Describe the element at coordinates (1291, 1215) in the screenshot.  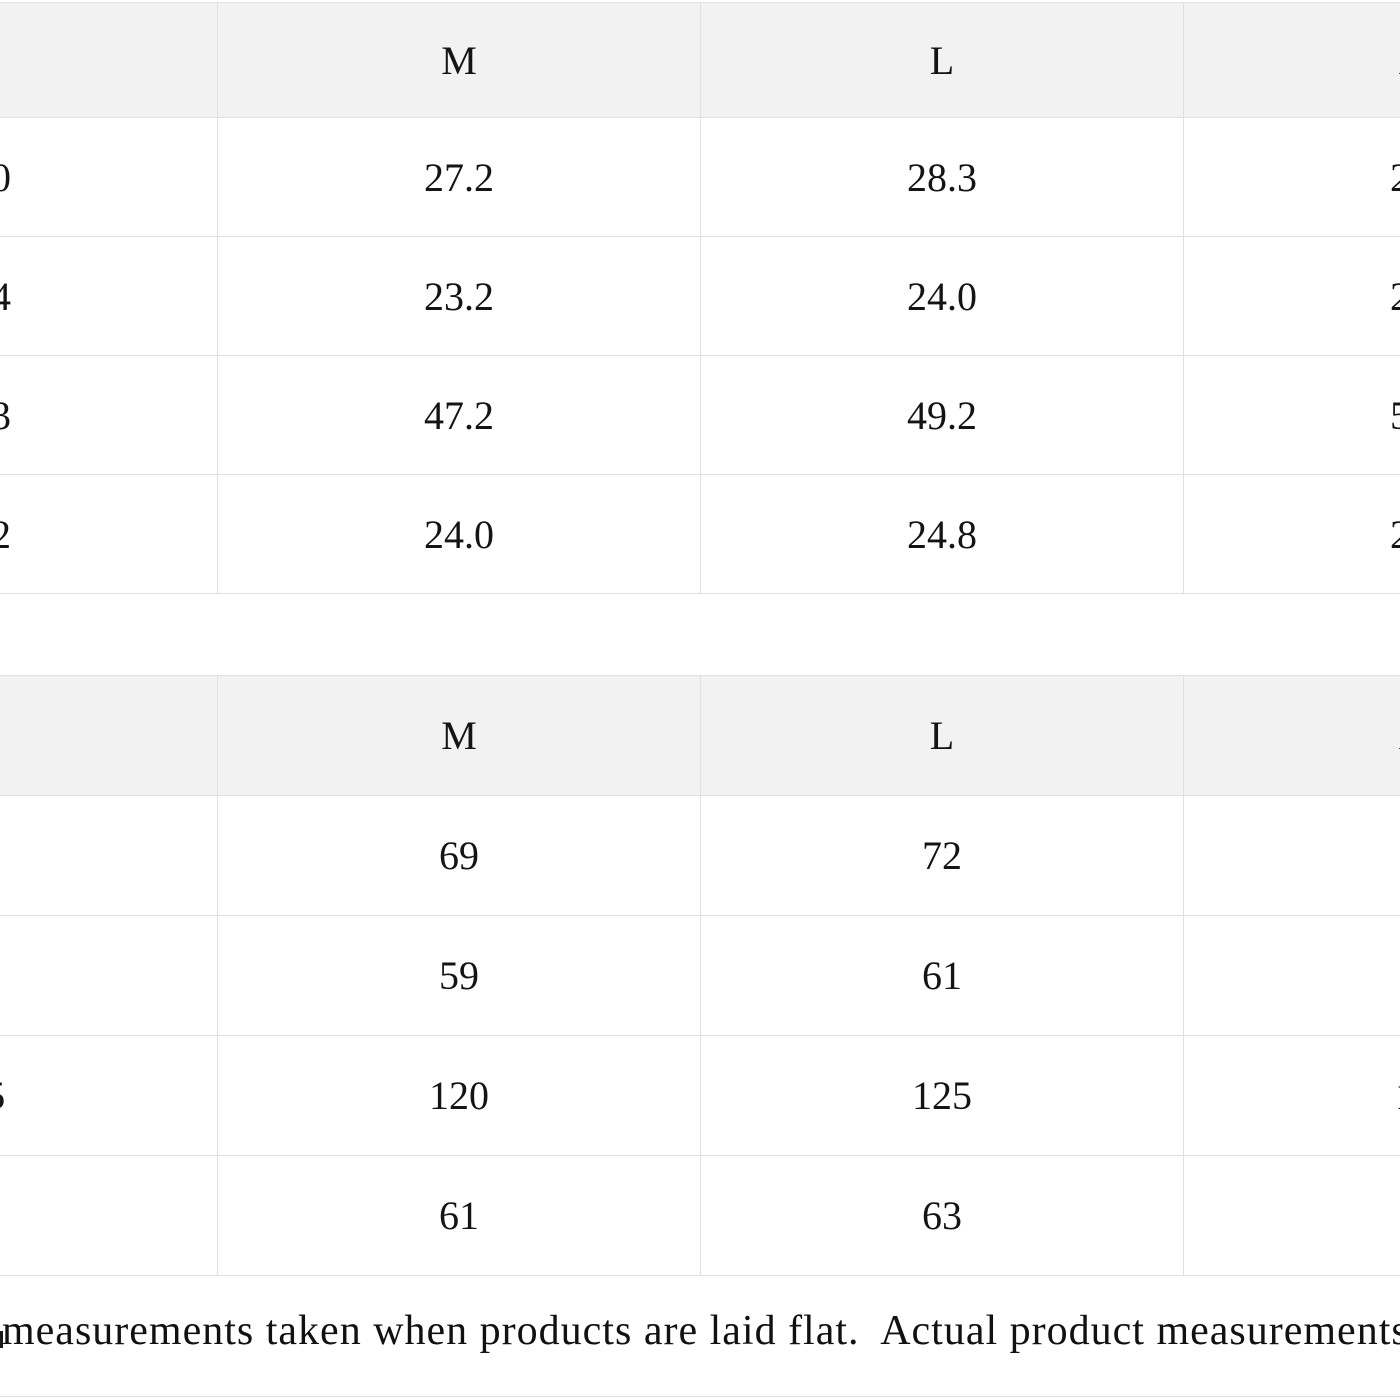
I see `cell-r4-c4` at that location.